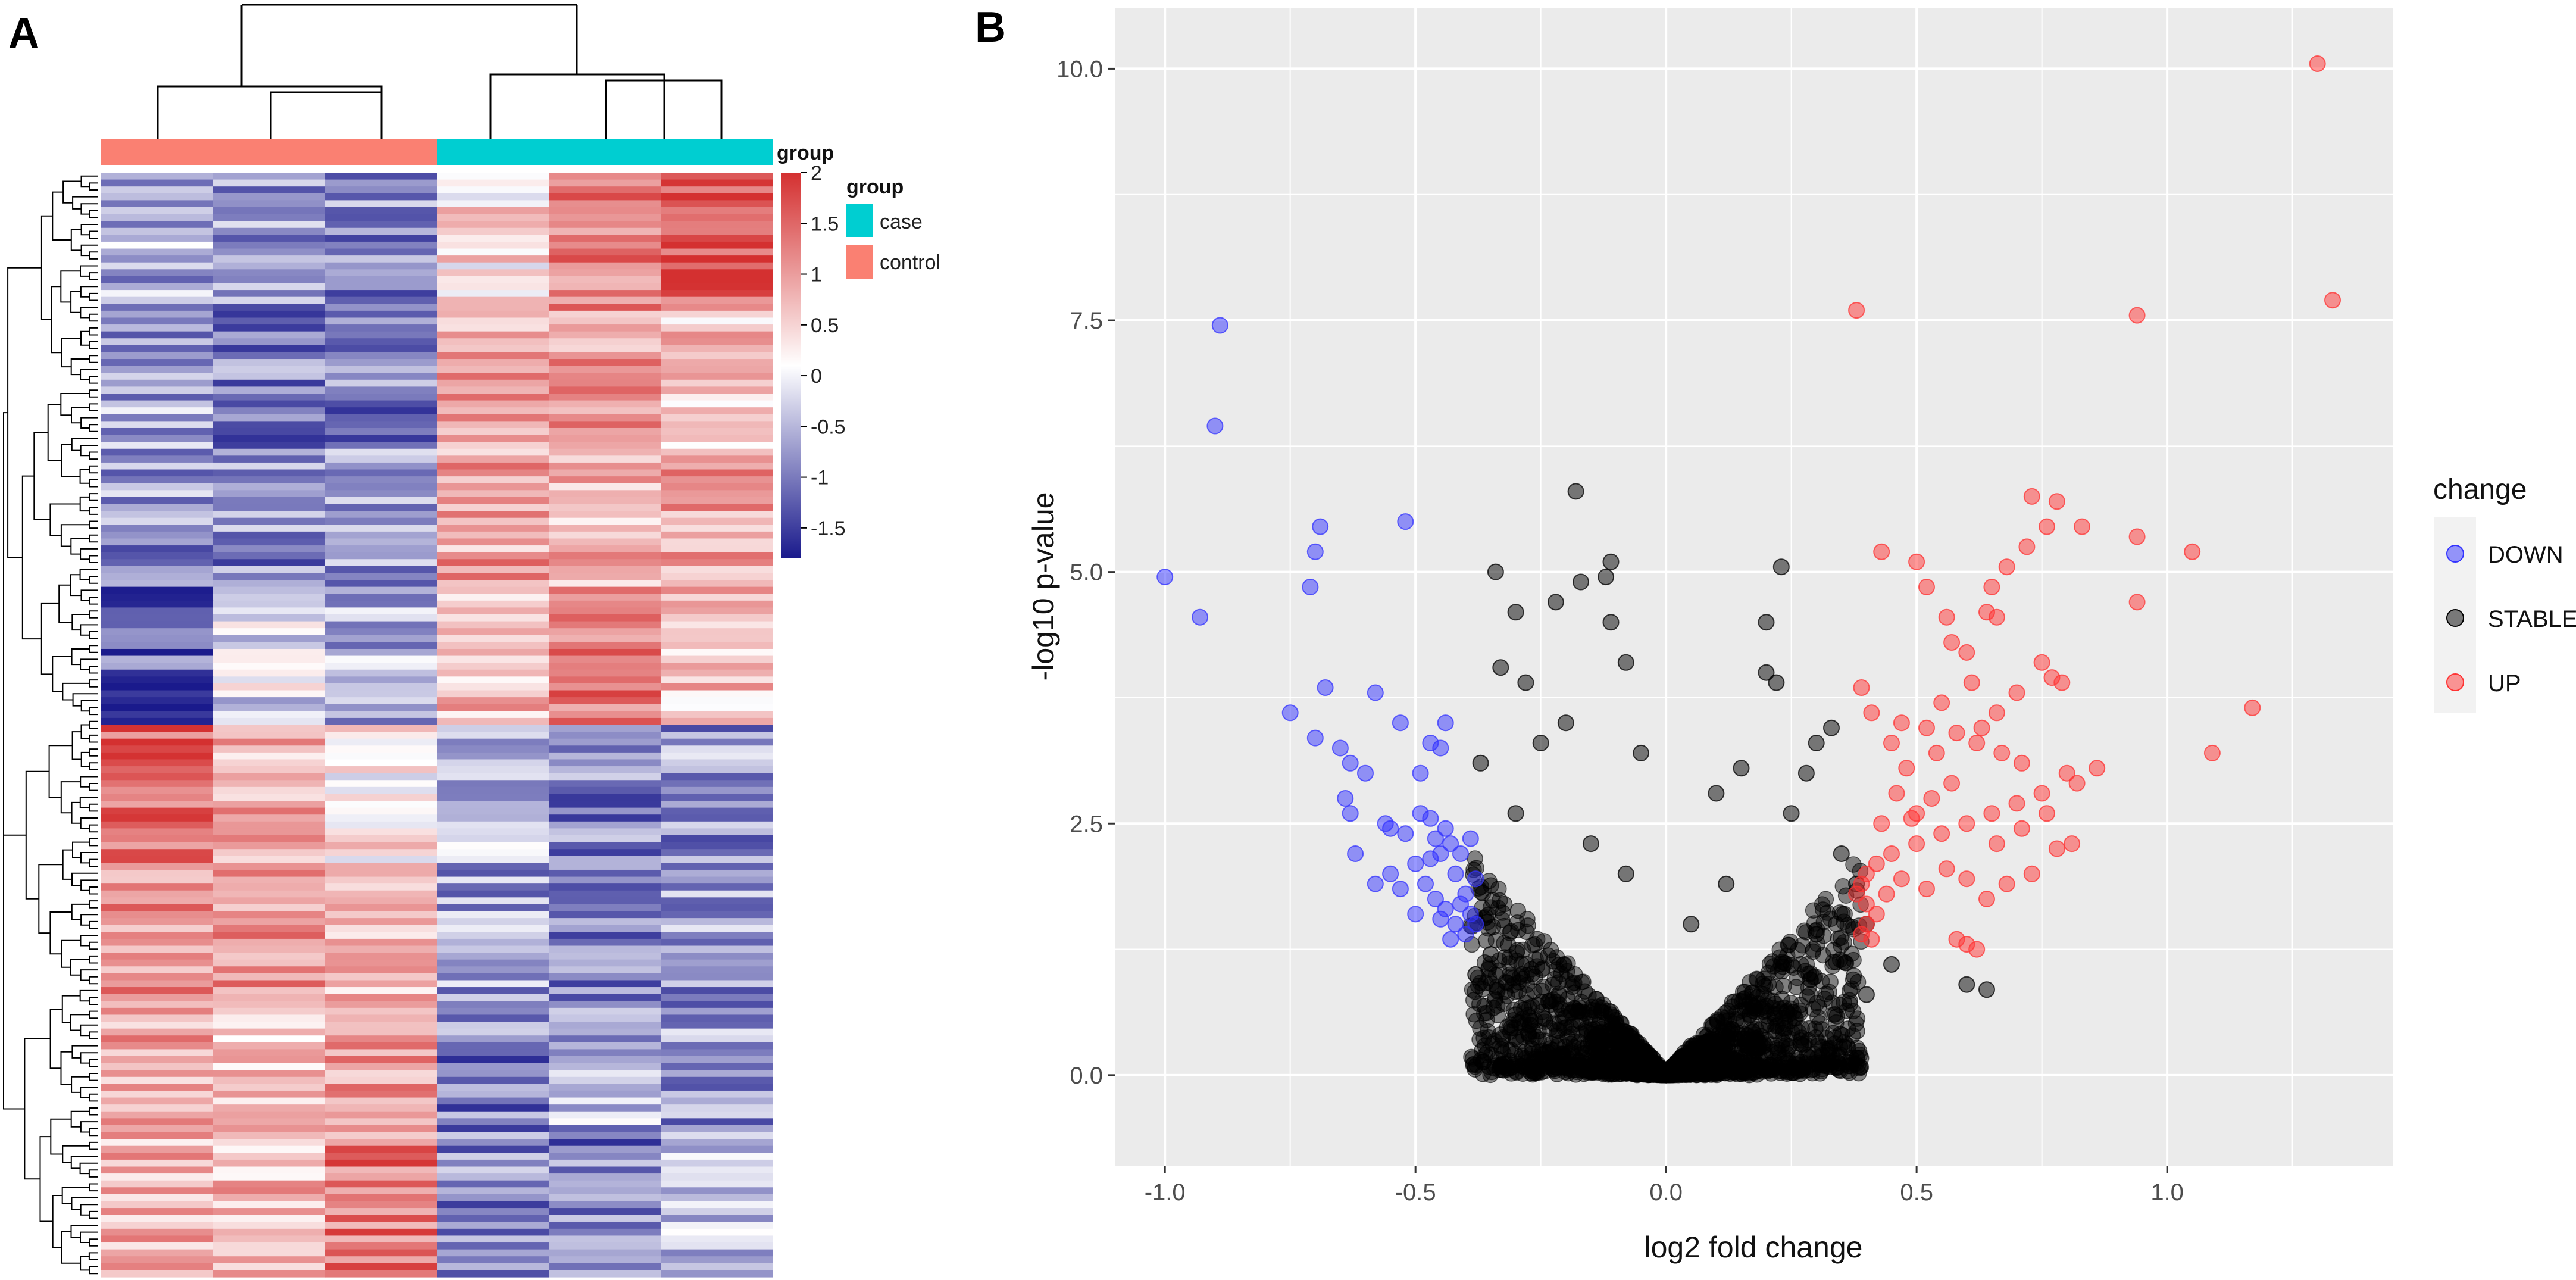 The height and width of the screenshot is (1280, 2576). What do you see at coordinates (2526, 555) in the screenshot?
I see `legend-down-label: DOWN` at bounding box center [2526, 555].